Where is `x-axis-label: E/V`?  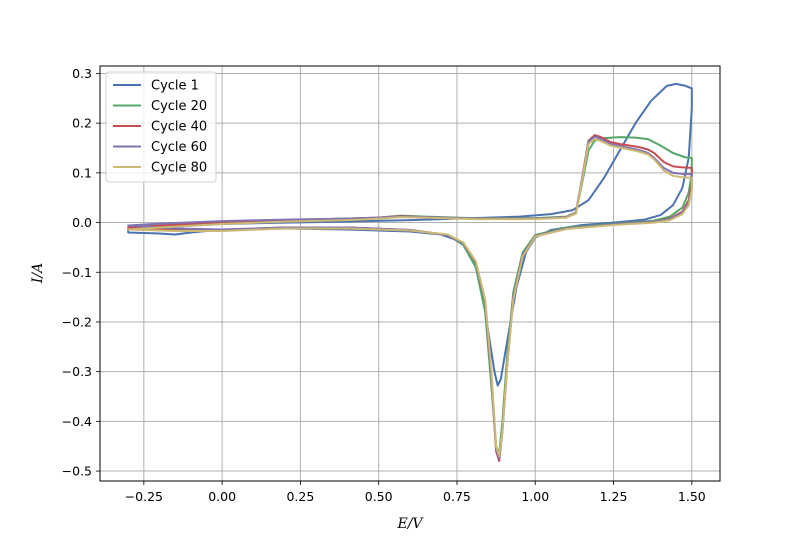
x-axis-label: E/V is located at coordinates (410, 524).